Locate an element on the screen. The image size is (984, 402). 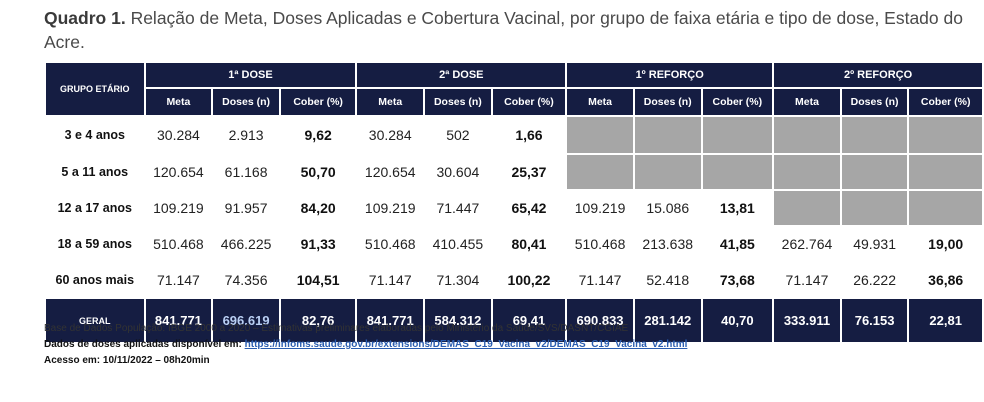
cell-cober: 65,42 is located at coordinates (529, 208).